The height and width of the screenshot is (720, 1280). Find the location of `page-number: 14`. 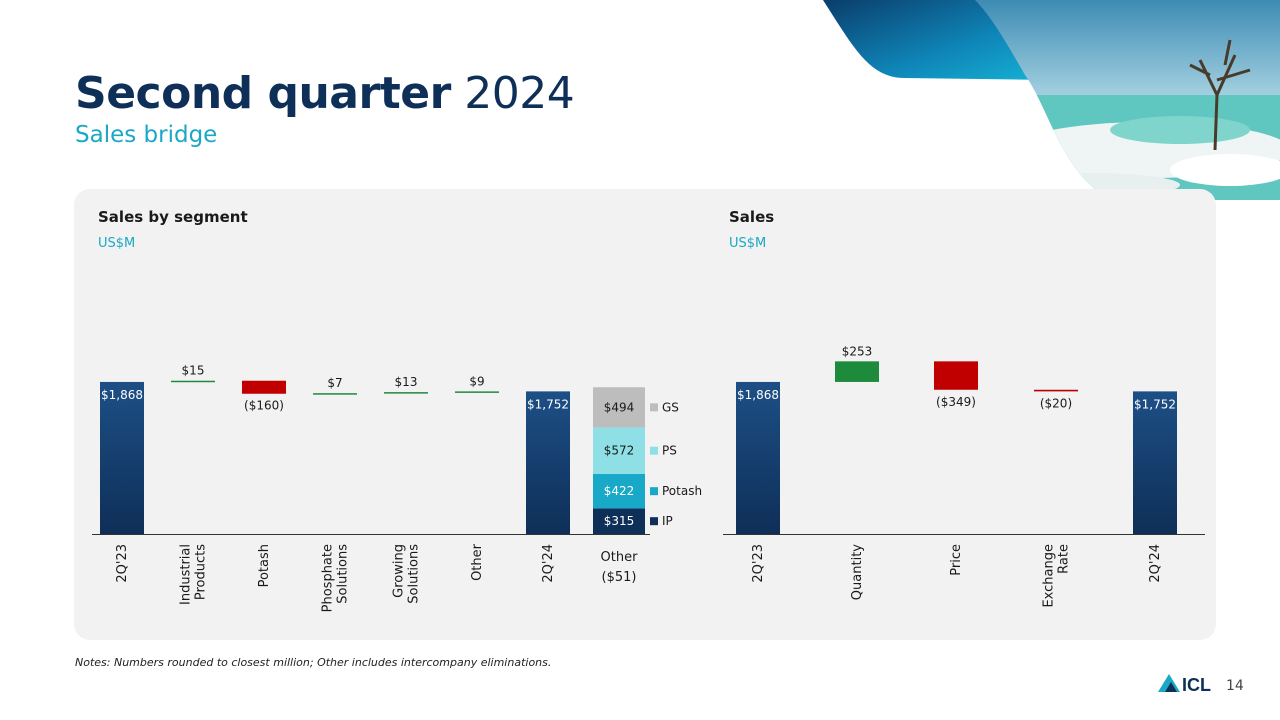

page-number: 14 is located at coordinates (1235, 686).